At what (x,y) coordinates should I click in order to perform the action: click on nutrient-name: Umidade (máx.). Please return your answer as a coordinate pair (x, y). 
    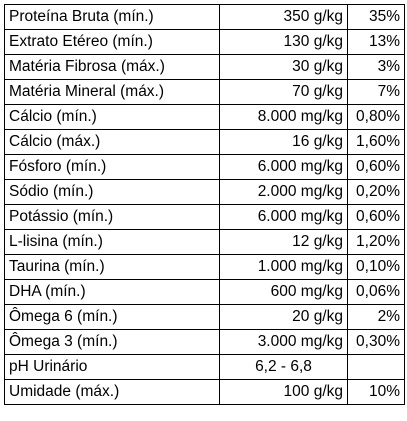
    Looking at the image, I should click on (112, 392).